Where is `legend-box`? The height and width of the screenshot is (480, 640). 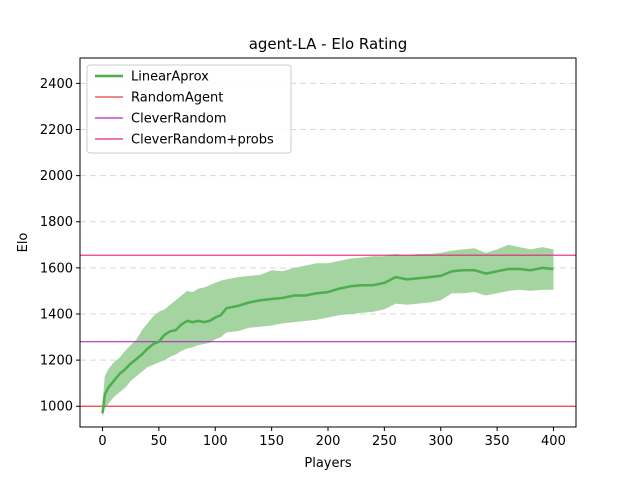
legend-box is located at coordinates (189, 109).